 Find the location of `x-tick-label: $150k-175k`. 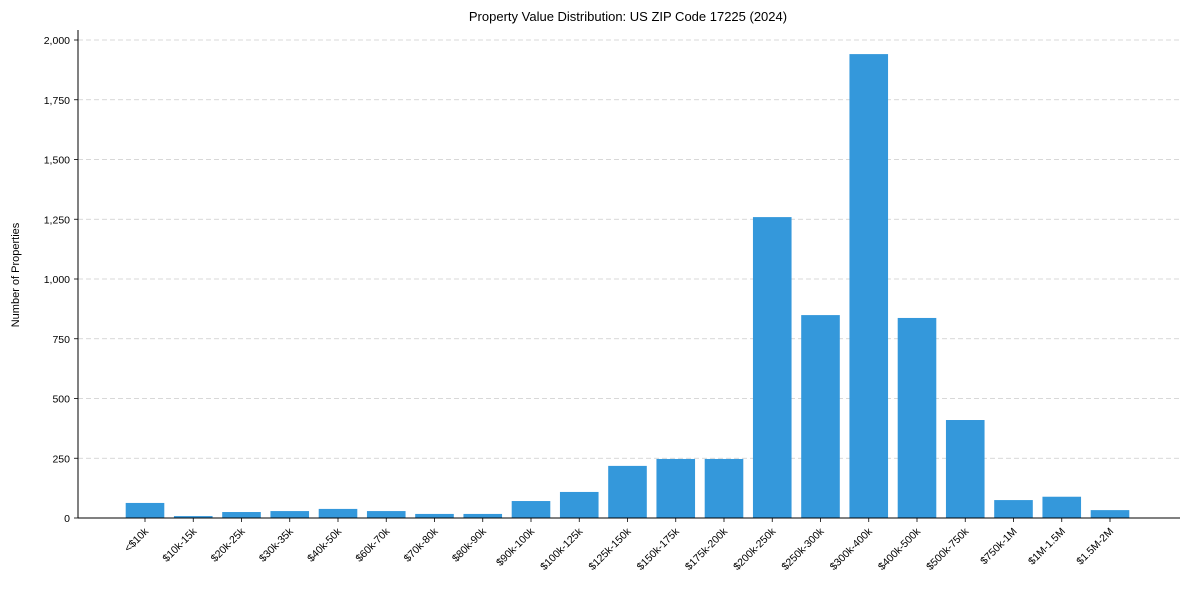

x-tick-label: $150k-175k is located at coordinates (659, 549).